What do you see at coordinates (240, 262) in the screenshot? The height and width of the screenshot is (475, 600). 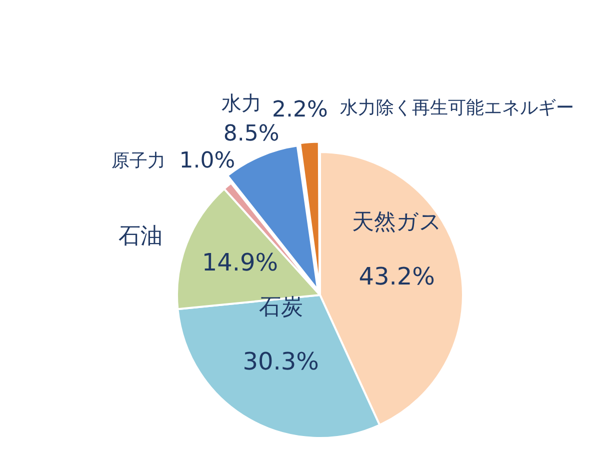 I see `data-label: 14.9%` at bounding box center [240, 262].